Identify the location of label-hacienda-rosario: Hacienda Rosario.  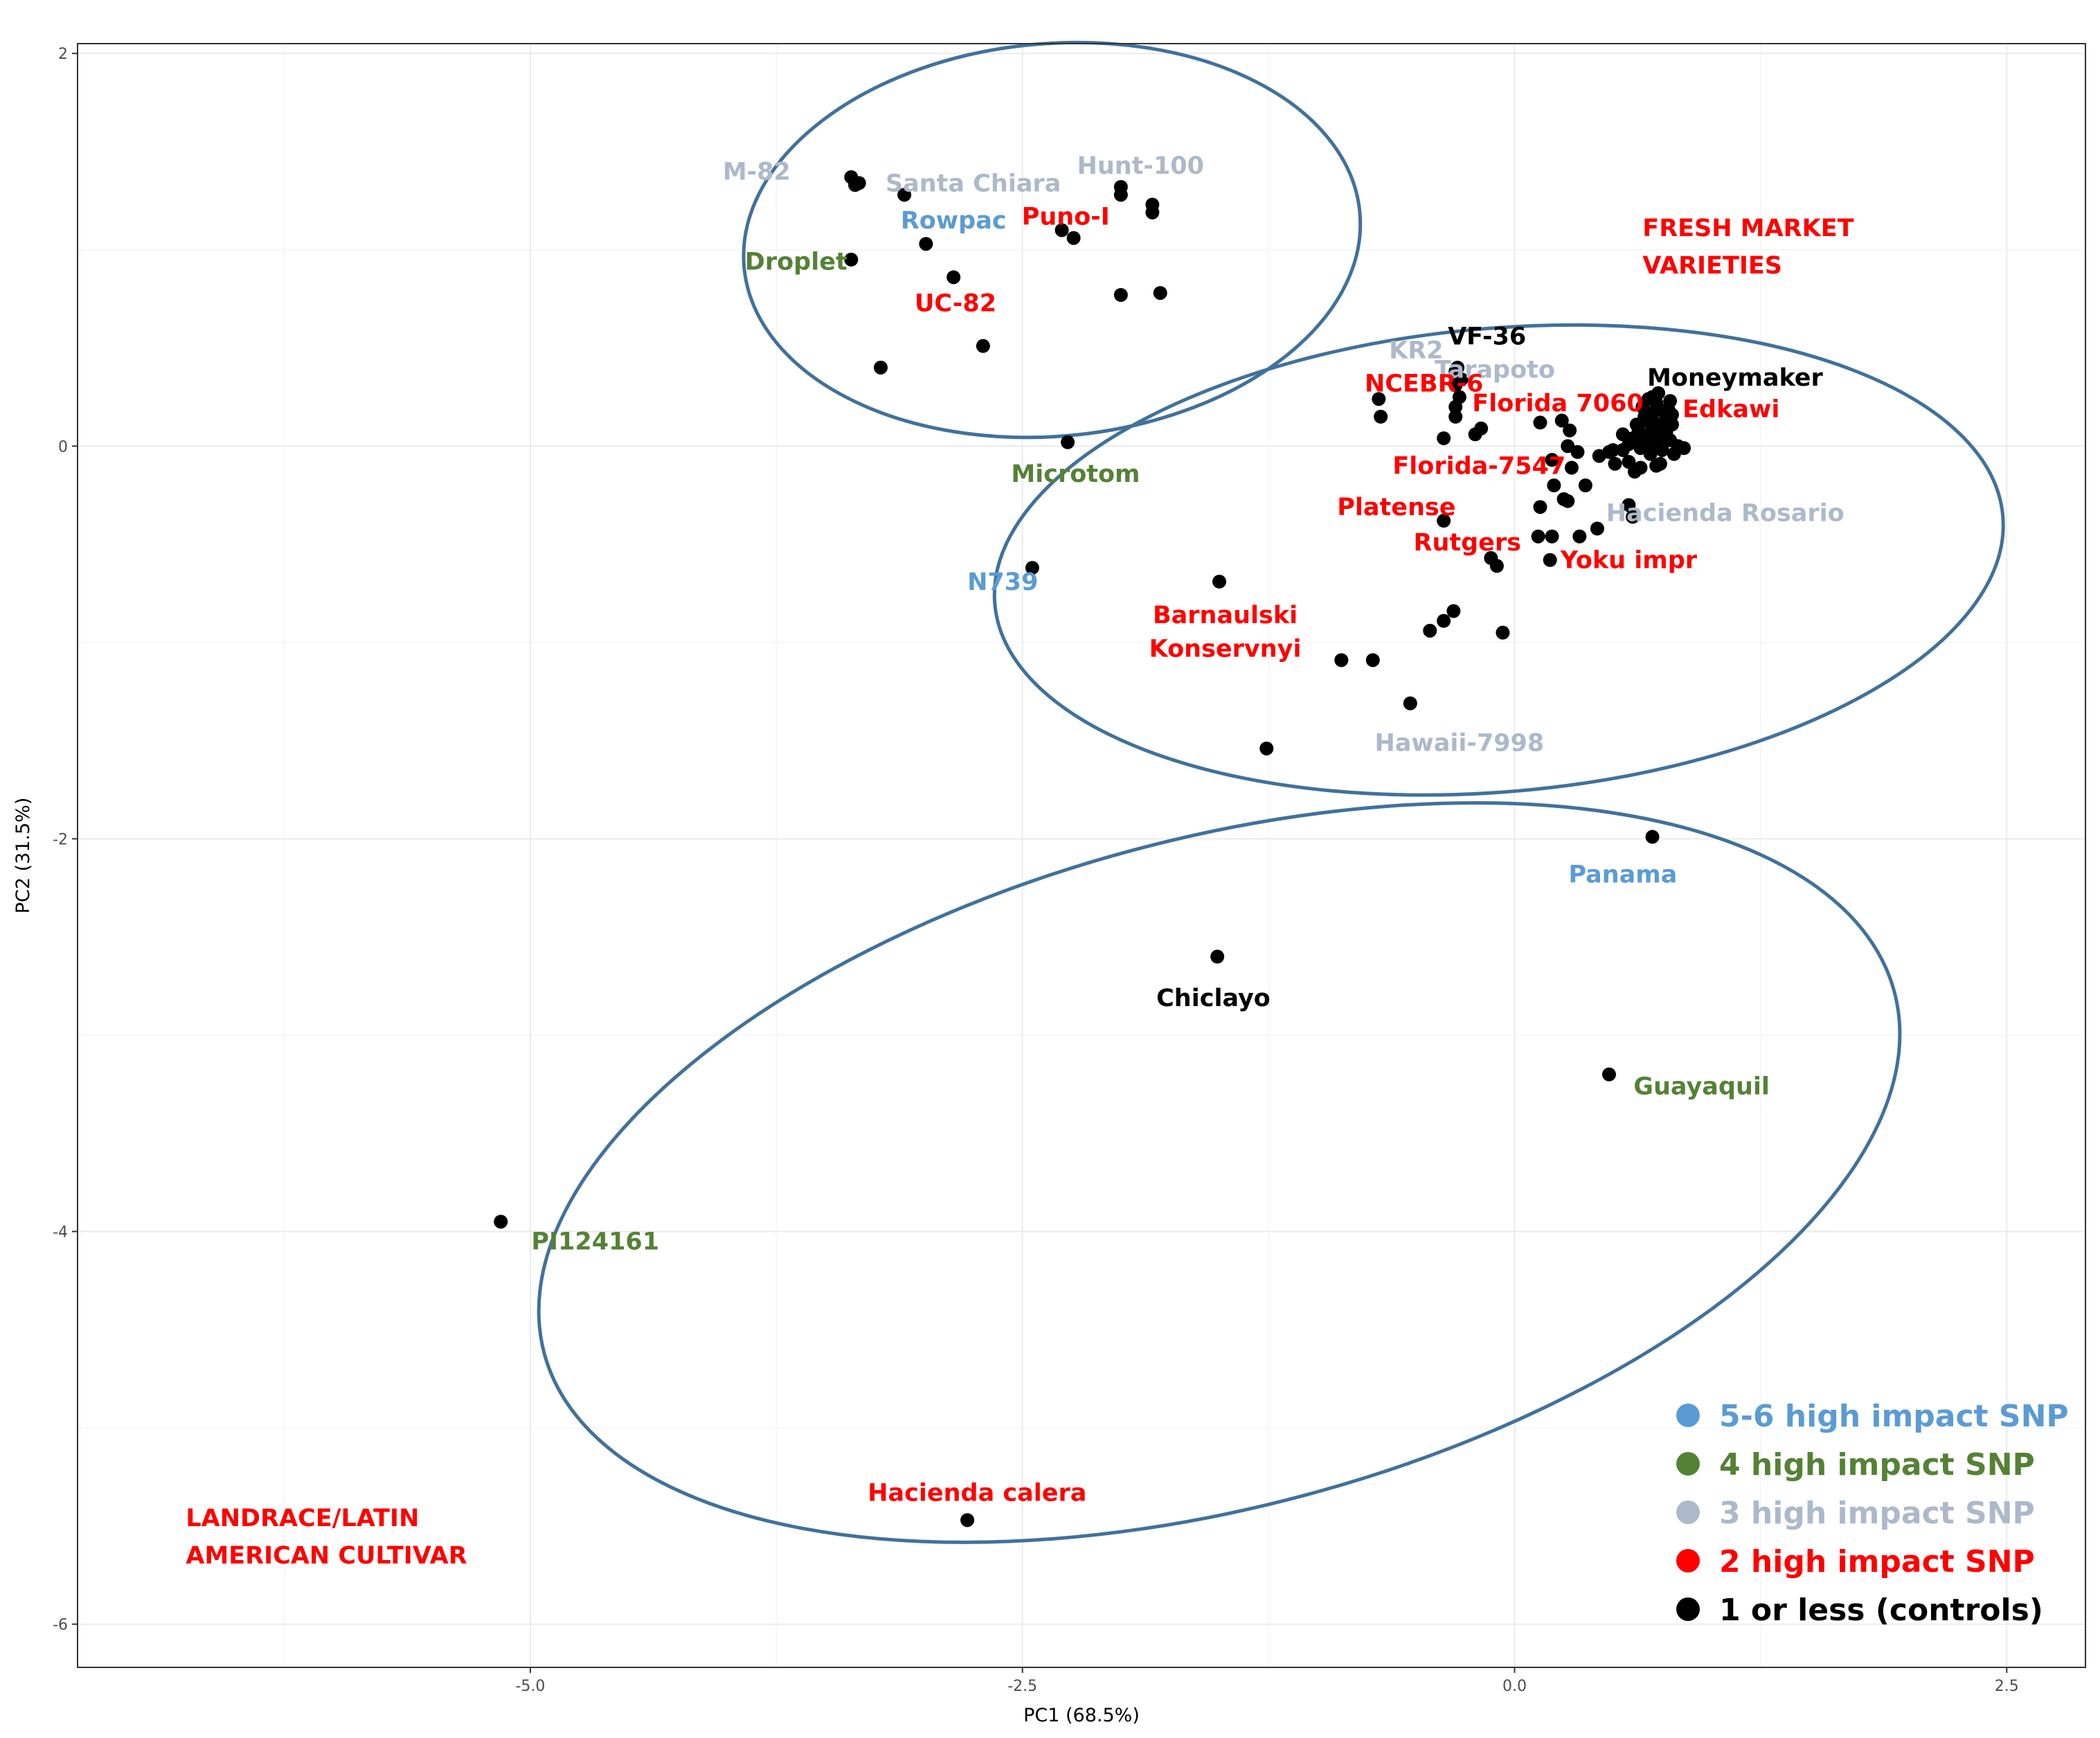
(1726, 514).